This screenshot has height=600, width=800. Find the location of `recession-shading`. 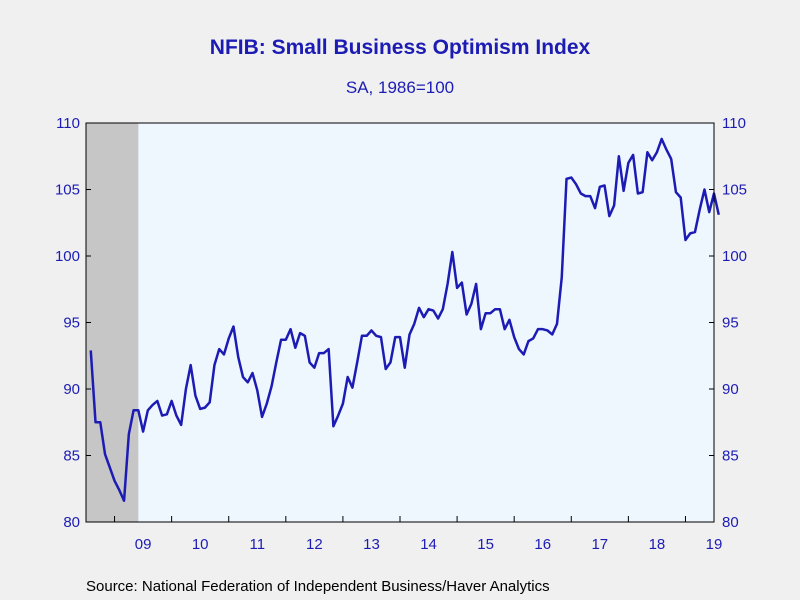

recession-shading is located at coordinates (112, 322).